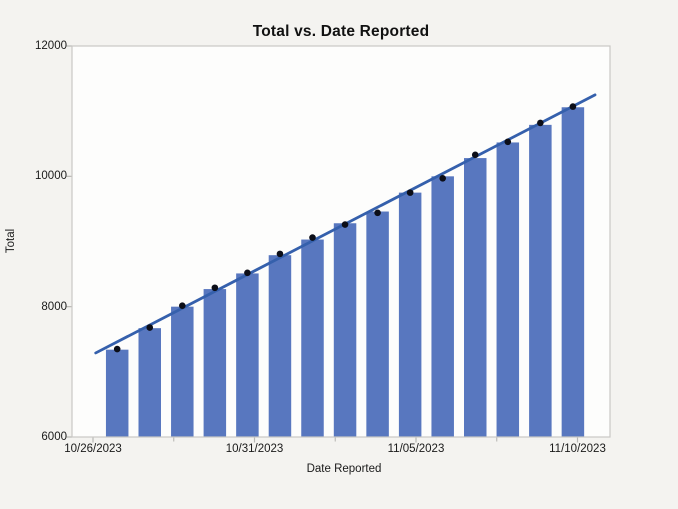  Describe the element at coordinates (54, 437) in the screenshot. I see `y-tick-label: 6000` at that location.